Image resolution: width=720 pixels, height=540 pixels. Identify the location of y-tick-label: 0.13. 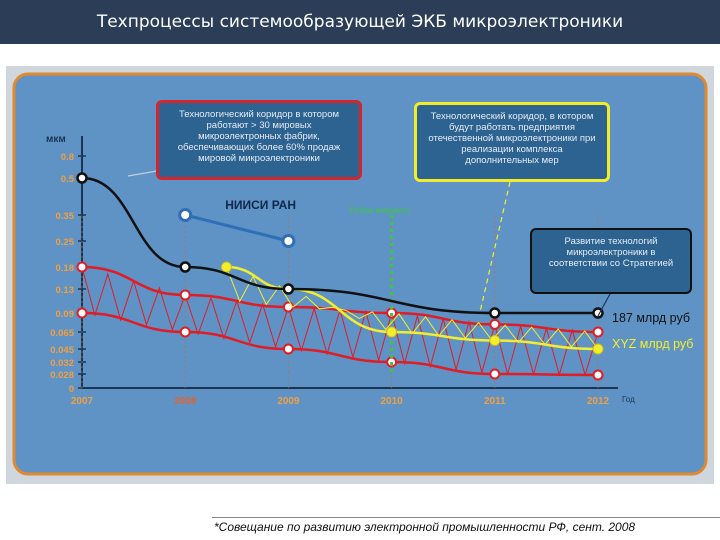
(65, 290).